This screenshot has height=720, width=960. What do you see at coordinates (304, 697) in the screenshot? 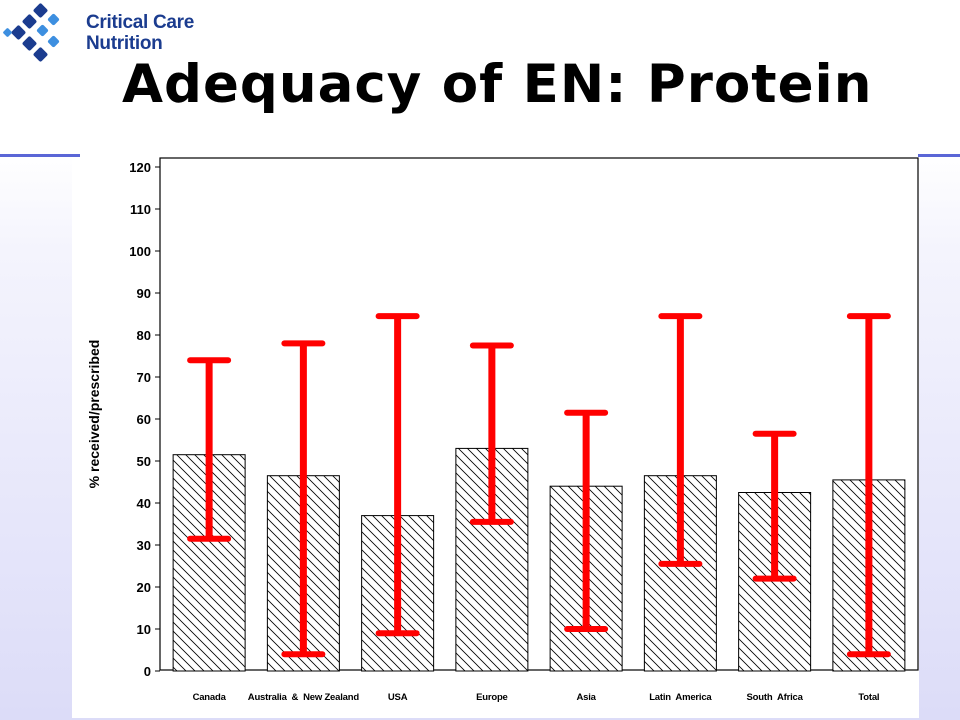
I see `x-tick-label: Australia & New Zealand` at bounding box center [304, 697].